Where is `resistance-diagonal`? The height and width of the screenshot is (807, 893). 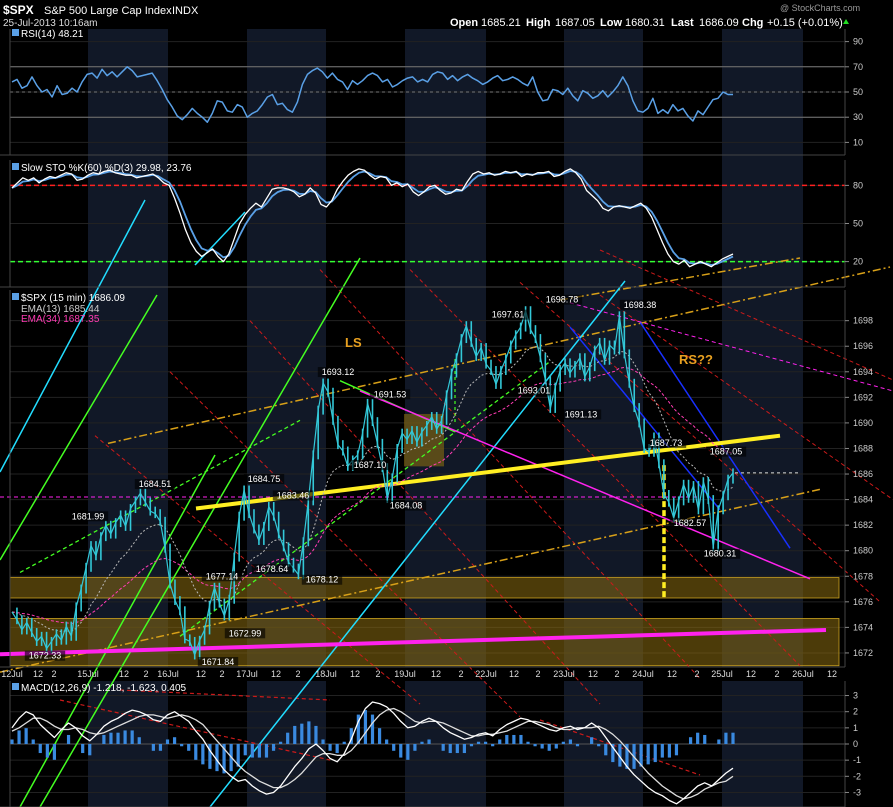
resistance-diagonal is located at coordinates (746, 397).